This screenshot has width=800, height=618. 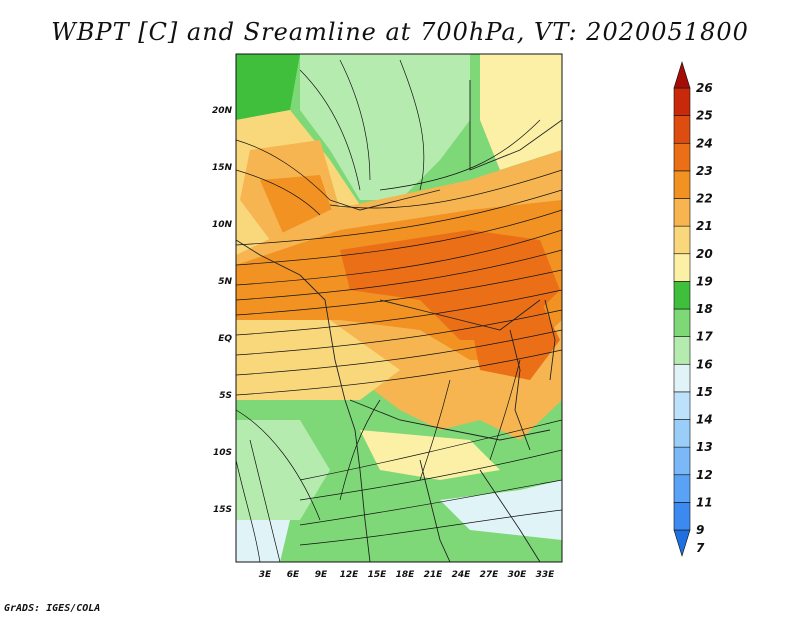 What do you see at coordinates (704, 88) in the screenshot?
I see `colorbar-label: 26` at bounding box center [704, 88].